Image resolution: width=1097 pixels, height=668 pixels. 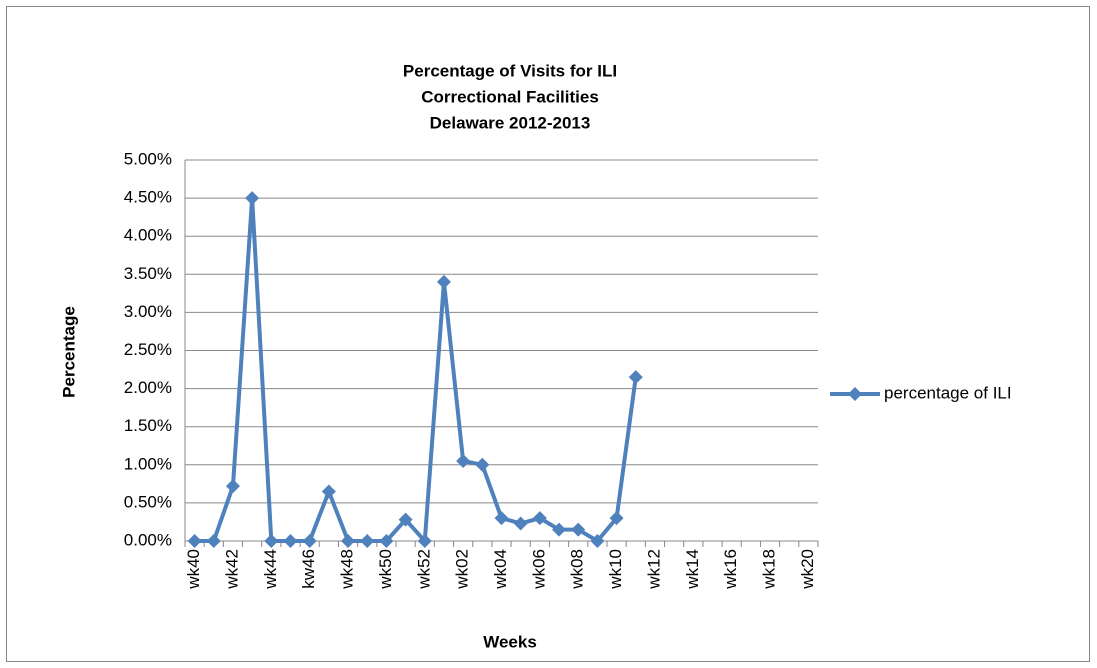 I want to click on x-tick-label: wk52, so click(x=423, y=569).